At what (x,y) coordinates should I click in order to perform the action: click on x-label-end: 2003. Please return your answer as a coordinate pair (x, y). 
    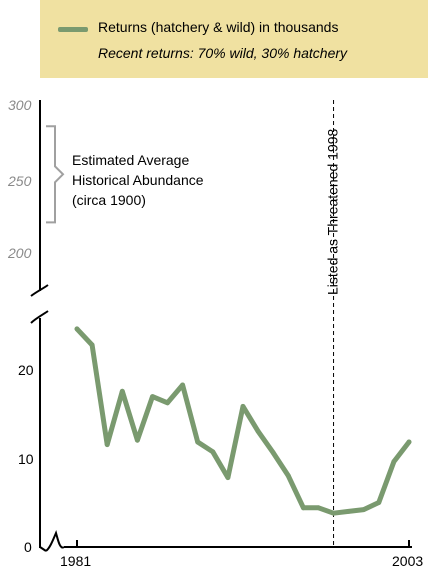
    Looking at the image, I should click on (407, 561).